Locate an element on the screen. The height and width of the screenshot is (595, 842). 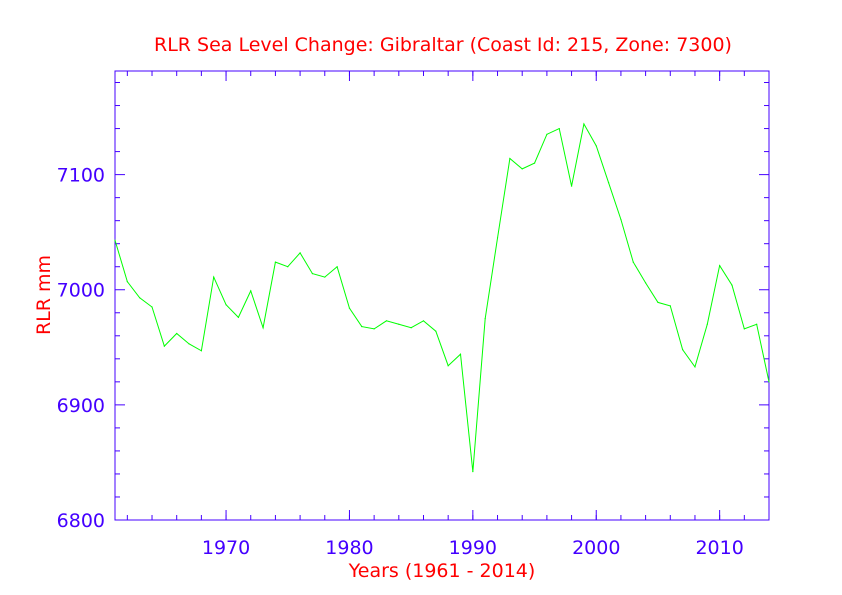
y-tick-label: 6900 is located at coordinates (81, 406).